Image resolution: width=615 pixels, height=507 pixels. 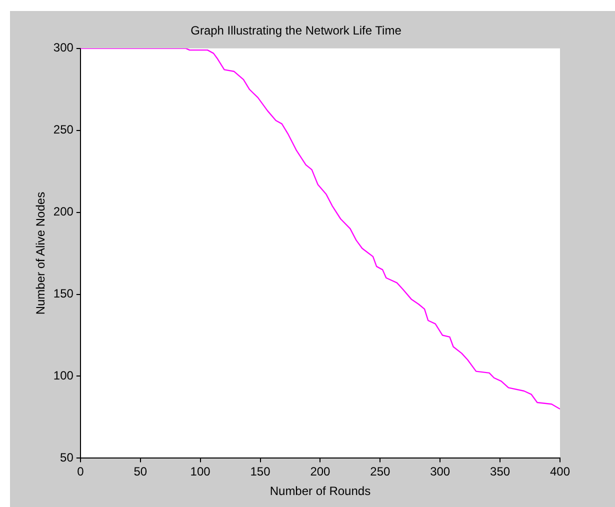 What do you see at coordinates (63, 293) in the screenshot?
I see `y-tick-label: 150` at bounding box center [63, 293].